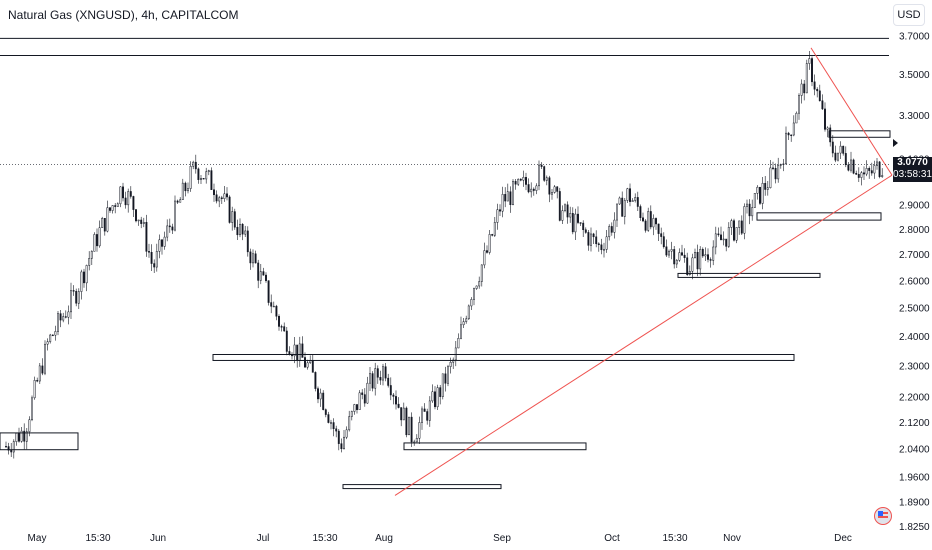 The width and height of the screenshot is (932, 550). I want to click on y-tick-label: 2.9000, so click(914, 206).